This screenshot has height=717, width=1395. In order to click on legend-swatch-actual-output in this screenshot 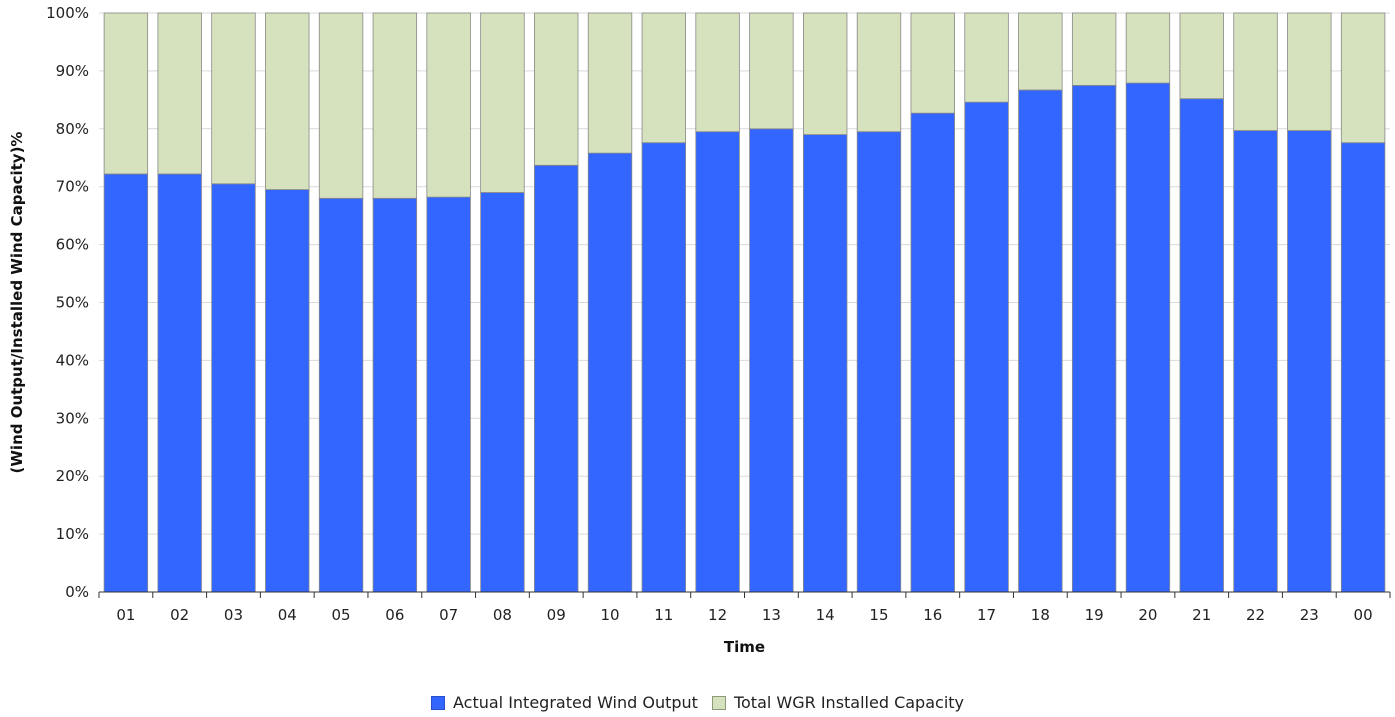, I will do `click(437, 702)`.